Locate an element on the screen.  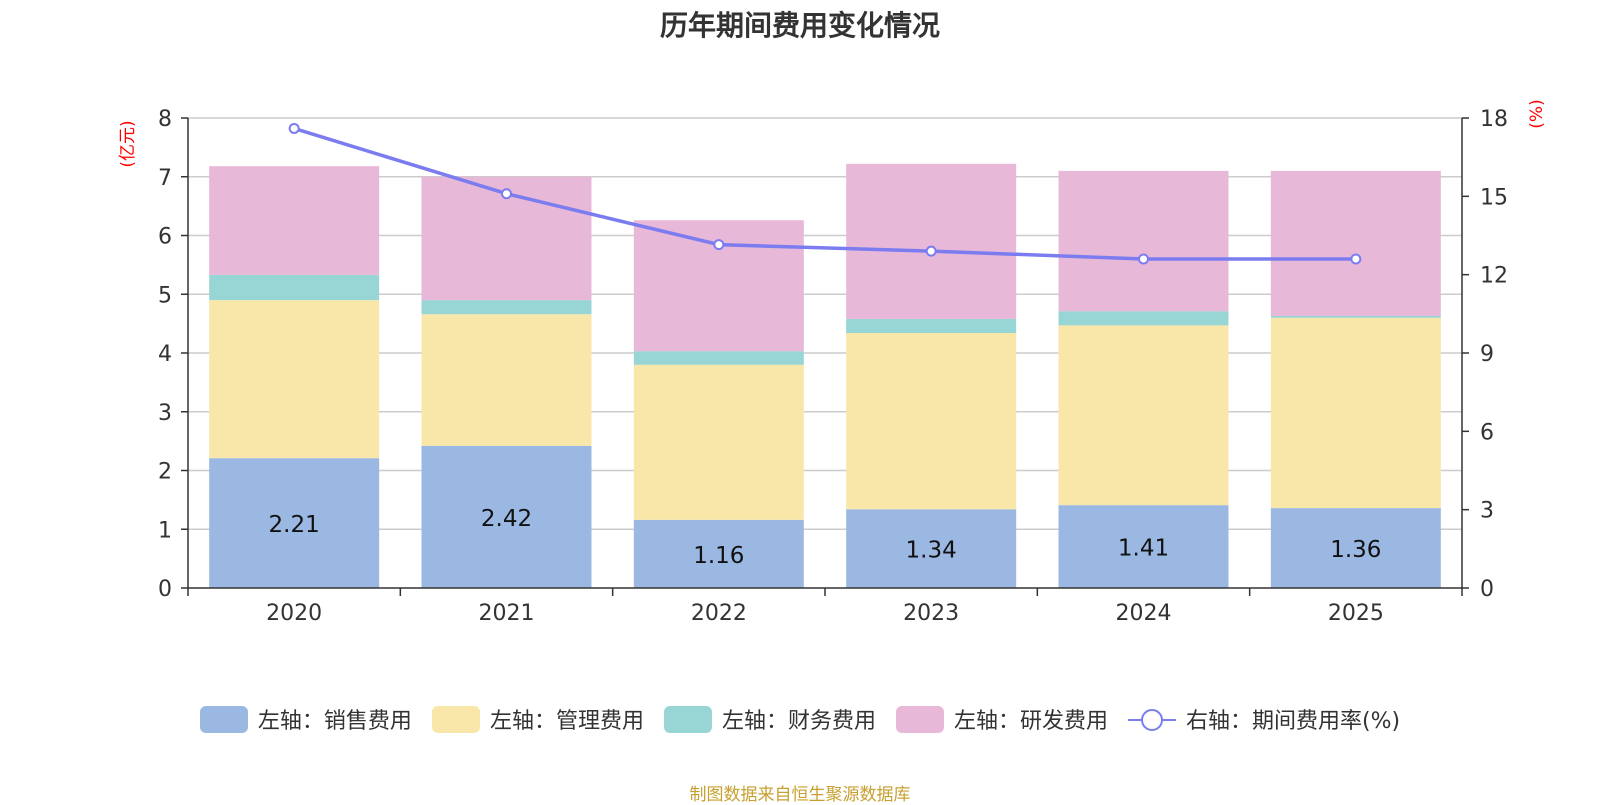
left-axis-tick-label: 4 is located at coordinates (165, 354).